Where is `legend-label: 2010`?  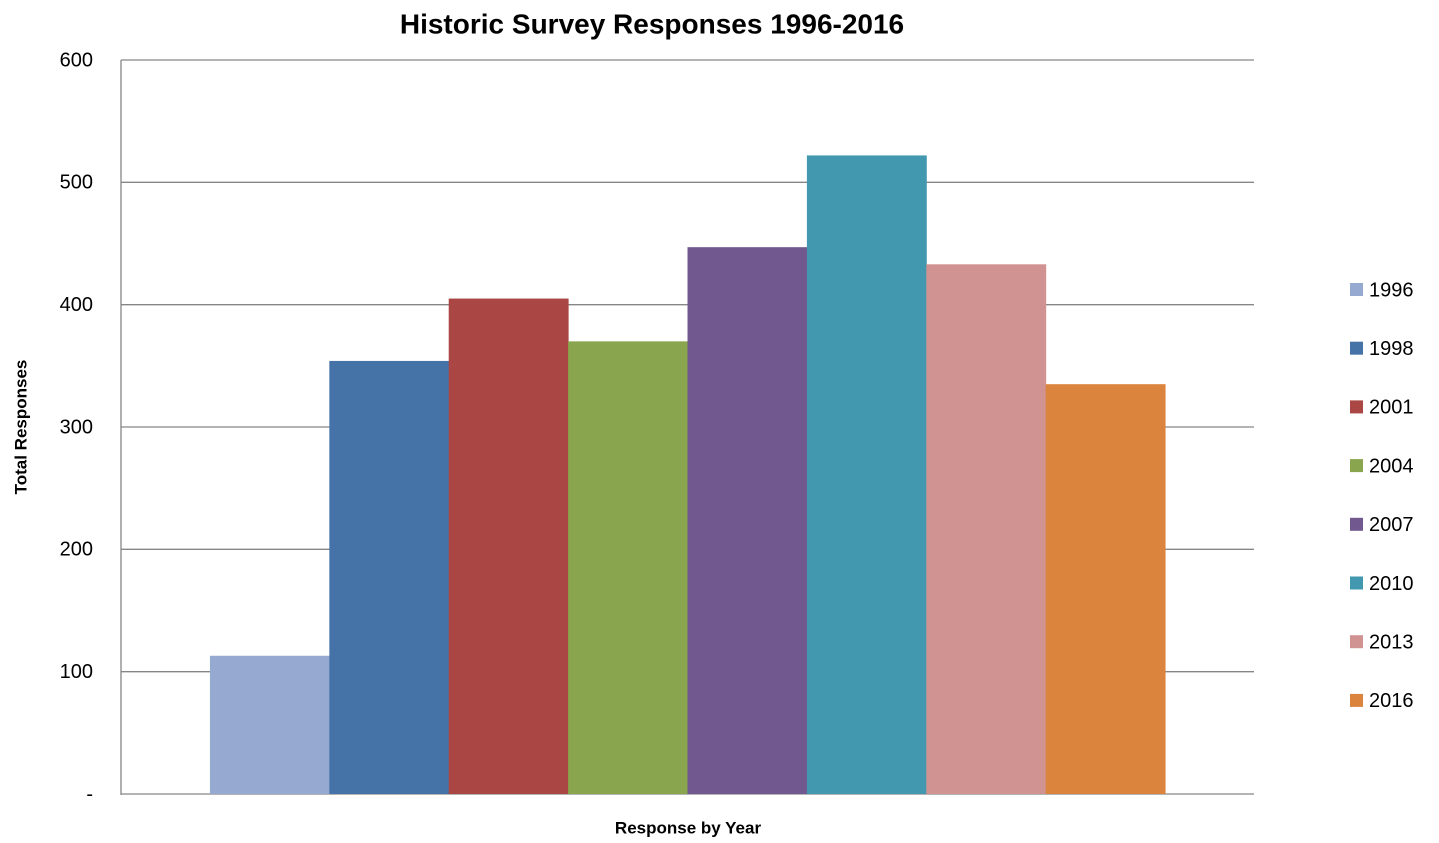 legend-label: 2010 is located at coordinates (1391, 584).